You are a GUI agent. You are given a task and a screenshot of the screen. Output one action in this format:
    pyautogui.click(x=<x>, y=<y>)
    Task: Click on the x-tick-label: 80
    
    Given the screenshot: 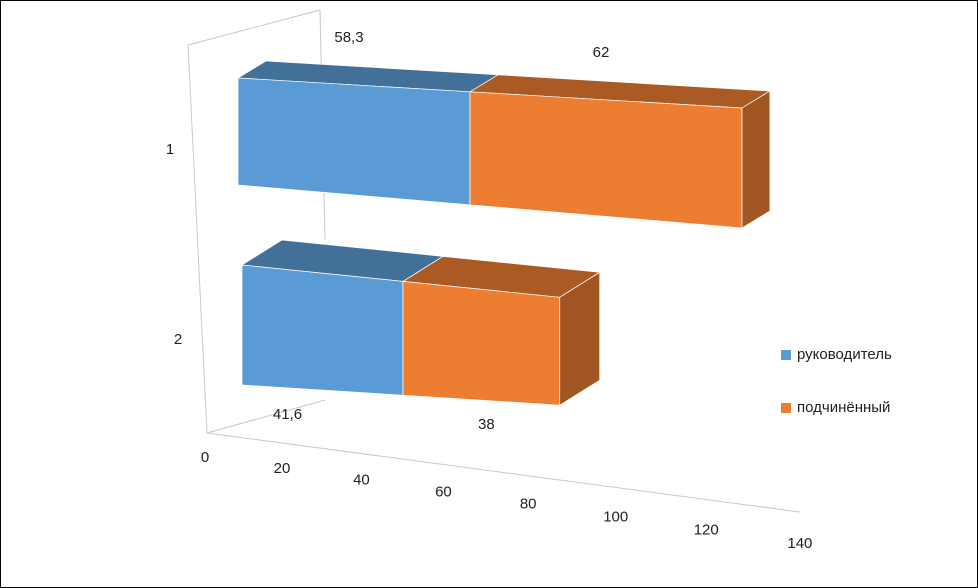 What is the action you would take?
    pyautogui.click(x=528, y=504)
    